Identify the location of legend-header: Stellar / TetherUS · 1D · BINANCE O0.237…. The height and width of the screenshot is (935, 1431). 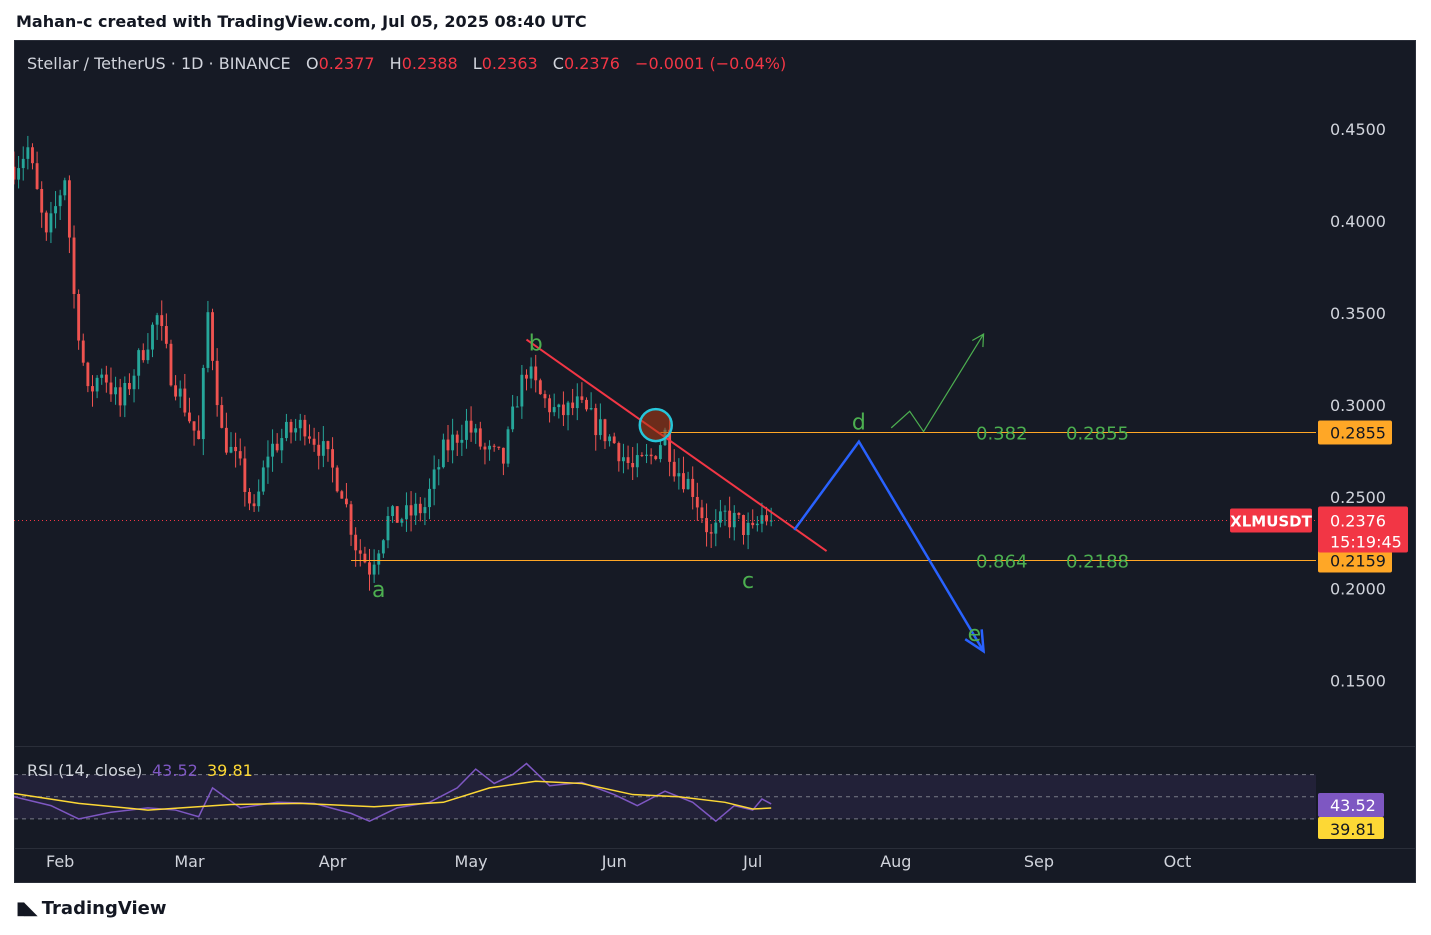
(406, 63).